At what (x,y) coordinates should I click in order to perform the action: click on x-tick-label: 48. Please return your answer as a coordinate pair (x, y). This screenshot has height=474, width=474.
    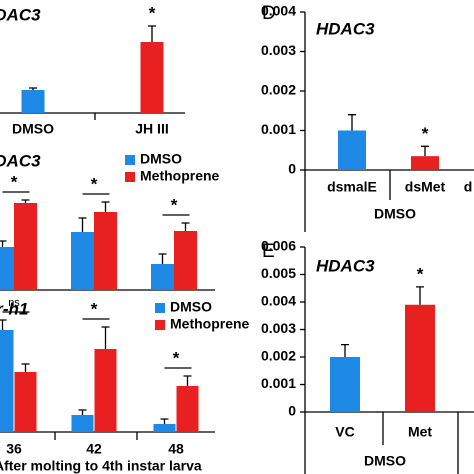
    Looking at the image, I should click on (176, 449).